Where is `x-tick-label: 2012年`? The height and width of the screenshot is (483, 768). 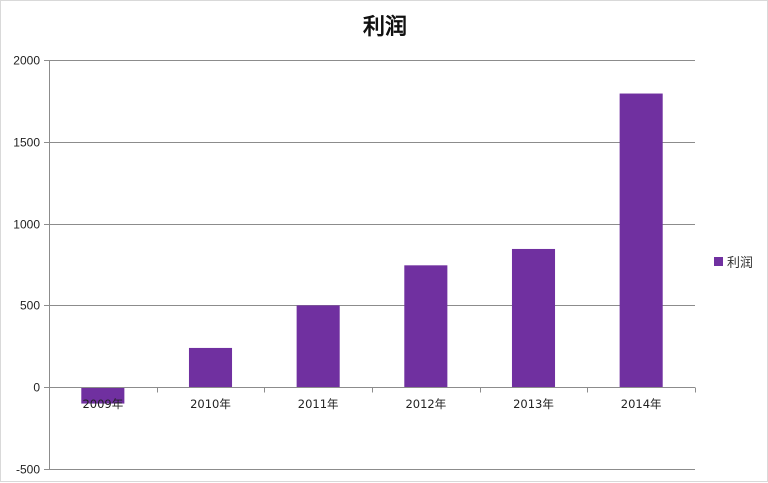 x-tick-label: 2012年 is located at coordinates (425, 404).